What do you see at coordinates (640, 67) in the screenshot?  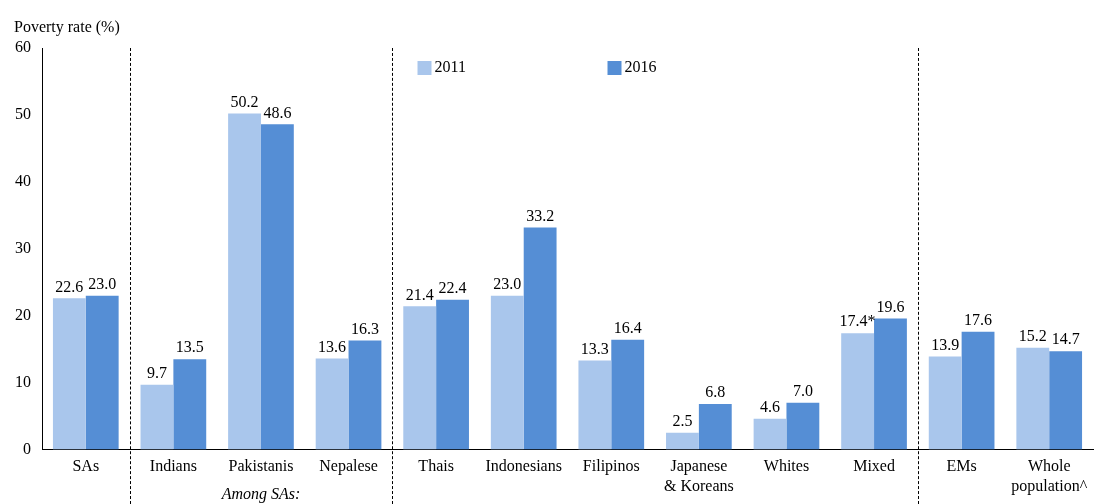 I see `legend-label: 2016` at bounding box center [640, 67].